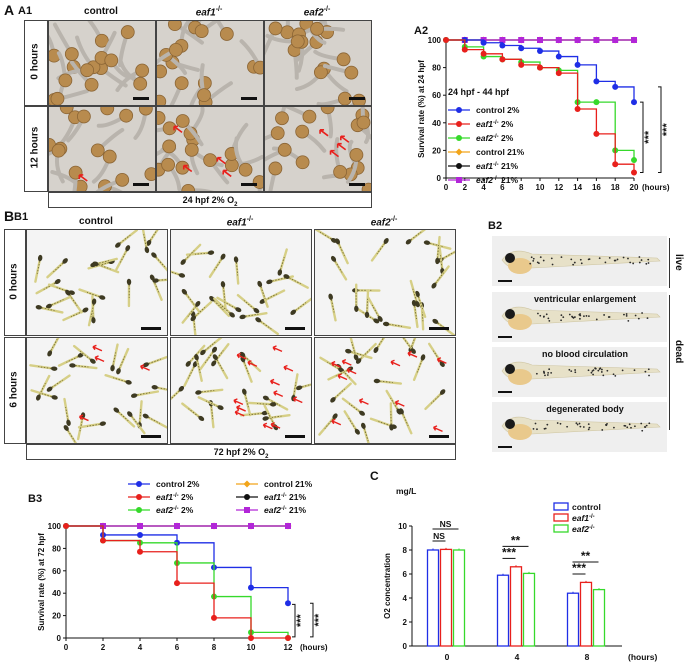 The width and height of the screenshot is (685, 666). Describe the element at coordinates (285, 510) in the screenshot. I see `legend-label: eaf2-/- 21%` at that location.